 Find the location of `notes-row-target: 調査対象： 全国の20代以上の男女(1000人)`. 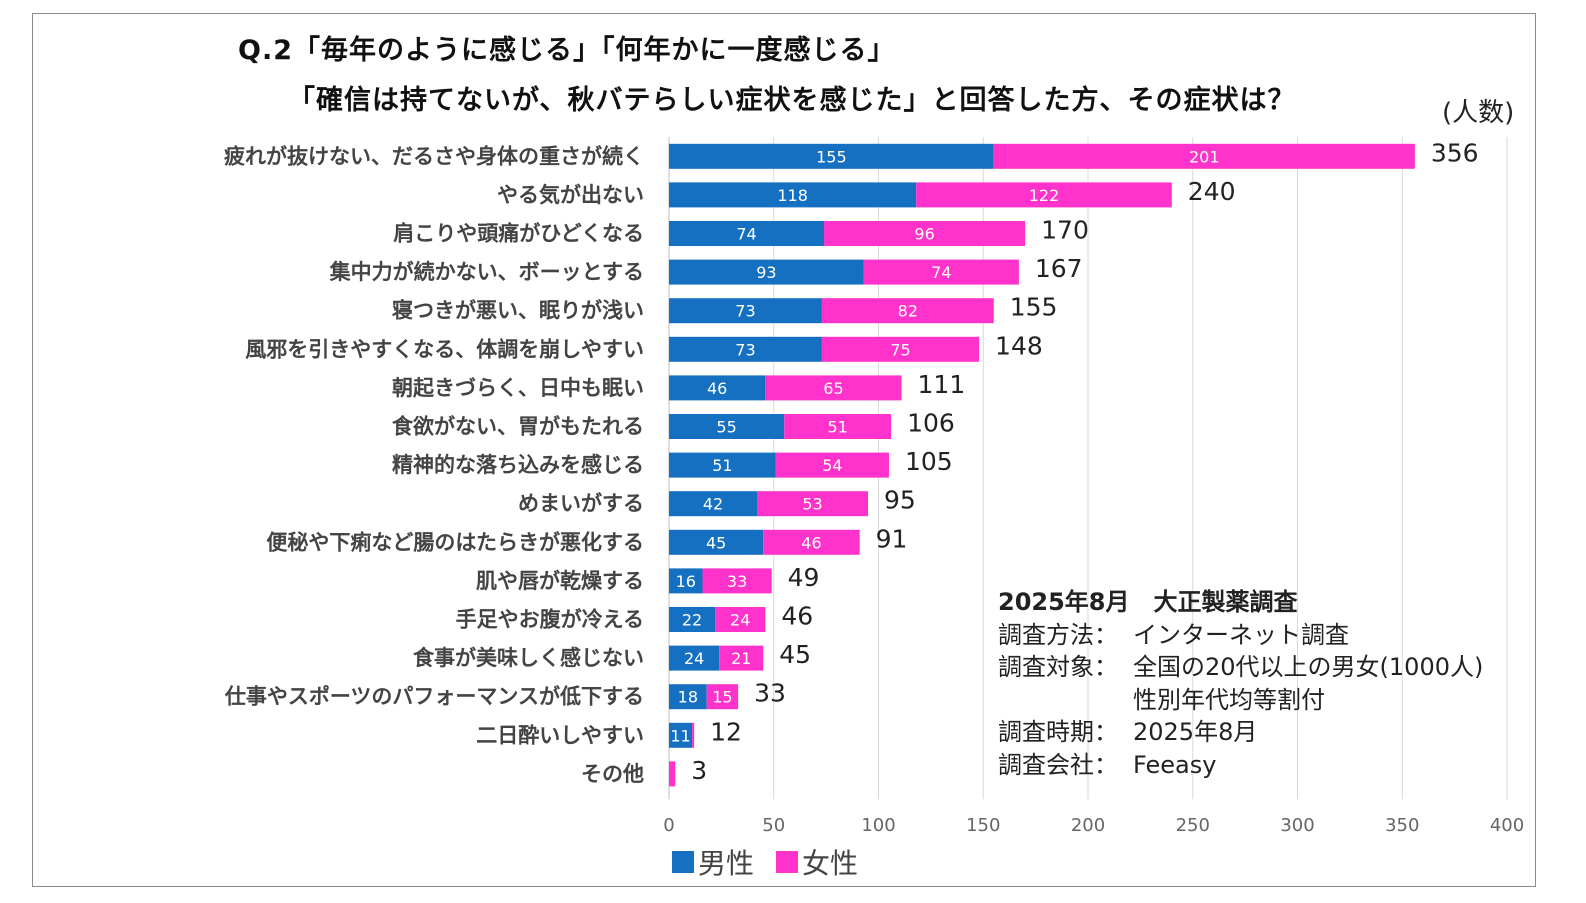

notes-row-target: 調査対象： 全国の20代以上の男女(1000人) is located at coordinates (1240, 667).